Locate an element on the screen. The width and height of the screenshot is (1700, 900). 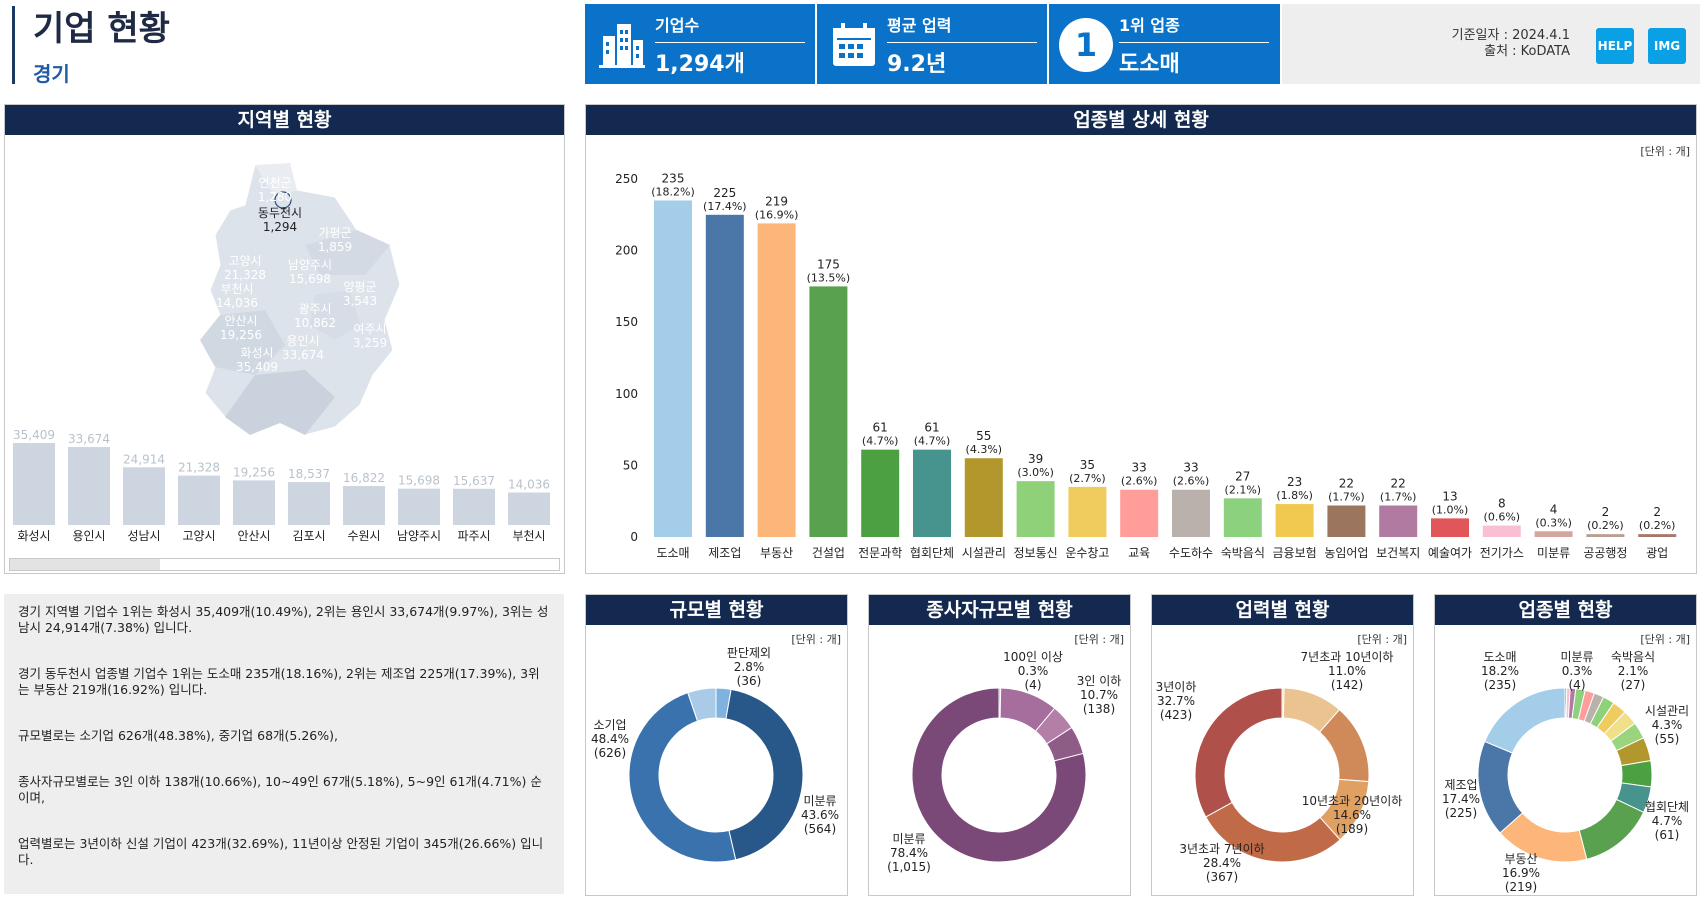
bar-value-label: 39 is located at coordinates (1035, 459).